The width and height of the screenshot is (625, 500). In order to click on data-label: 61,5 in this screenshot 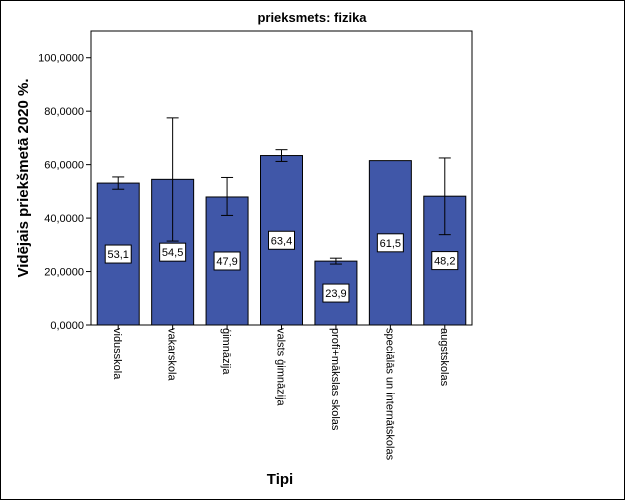, I will do `click(390, 244)`.